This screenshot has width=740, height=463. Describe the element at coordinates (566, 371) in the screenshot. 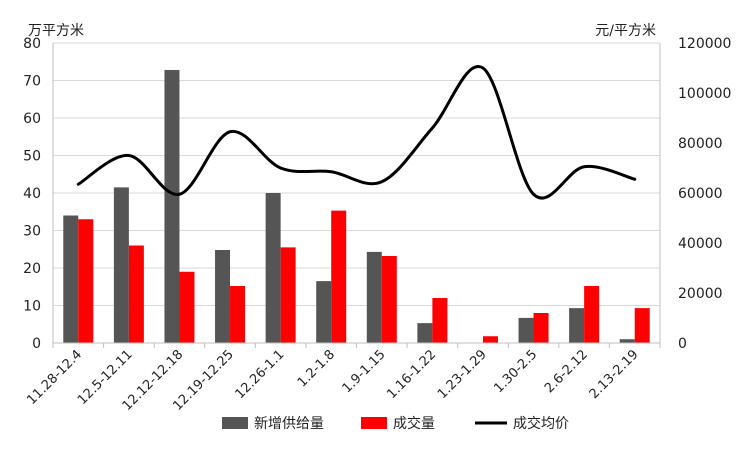

I see `category-label: 2.6-2.12` at that location.